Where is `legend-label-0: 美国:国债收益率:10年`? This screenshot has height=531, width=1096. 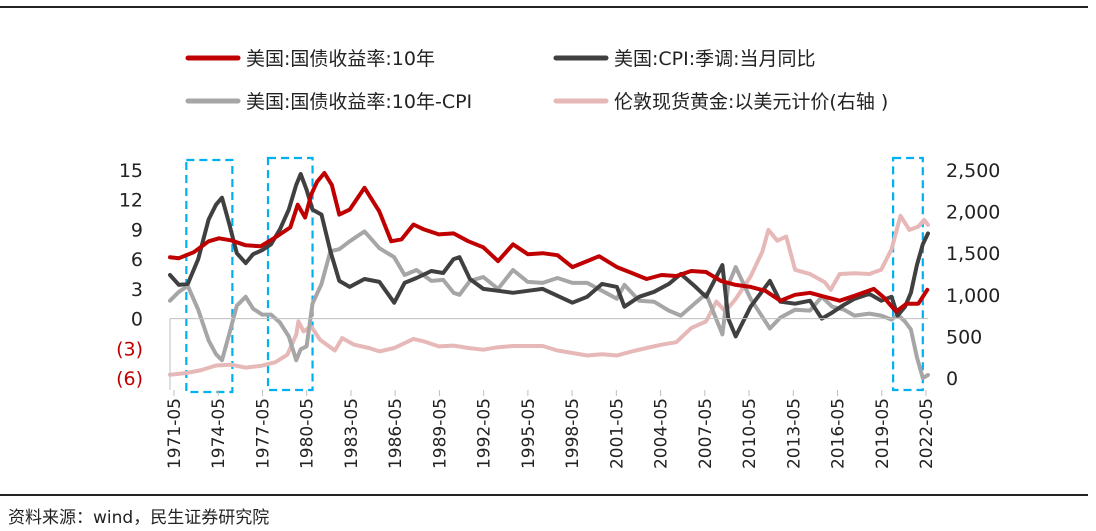 legend-label-0: 美国:国债收益率:10年 is located at coordinates (340, 59).